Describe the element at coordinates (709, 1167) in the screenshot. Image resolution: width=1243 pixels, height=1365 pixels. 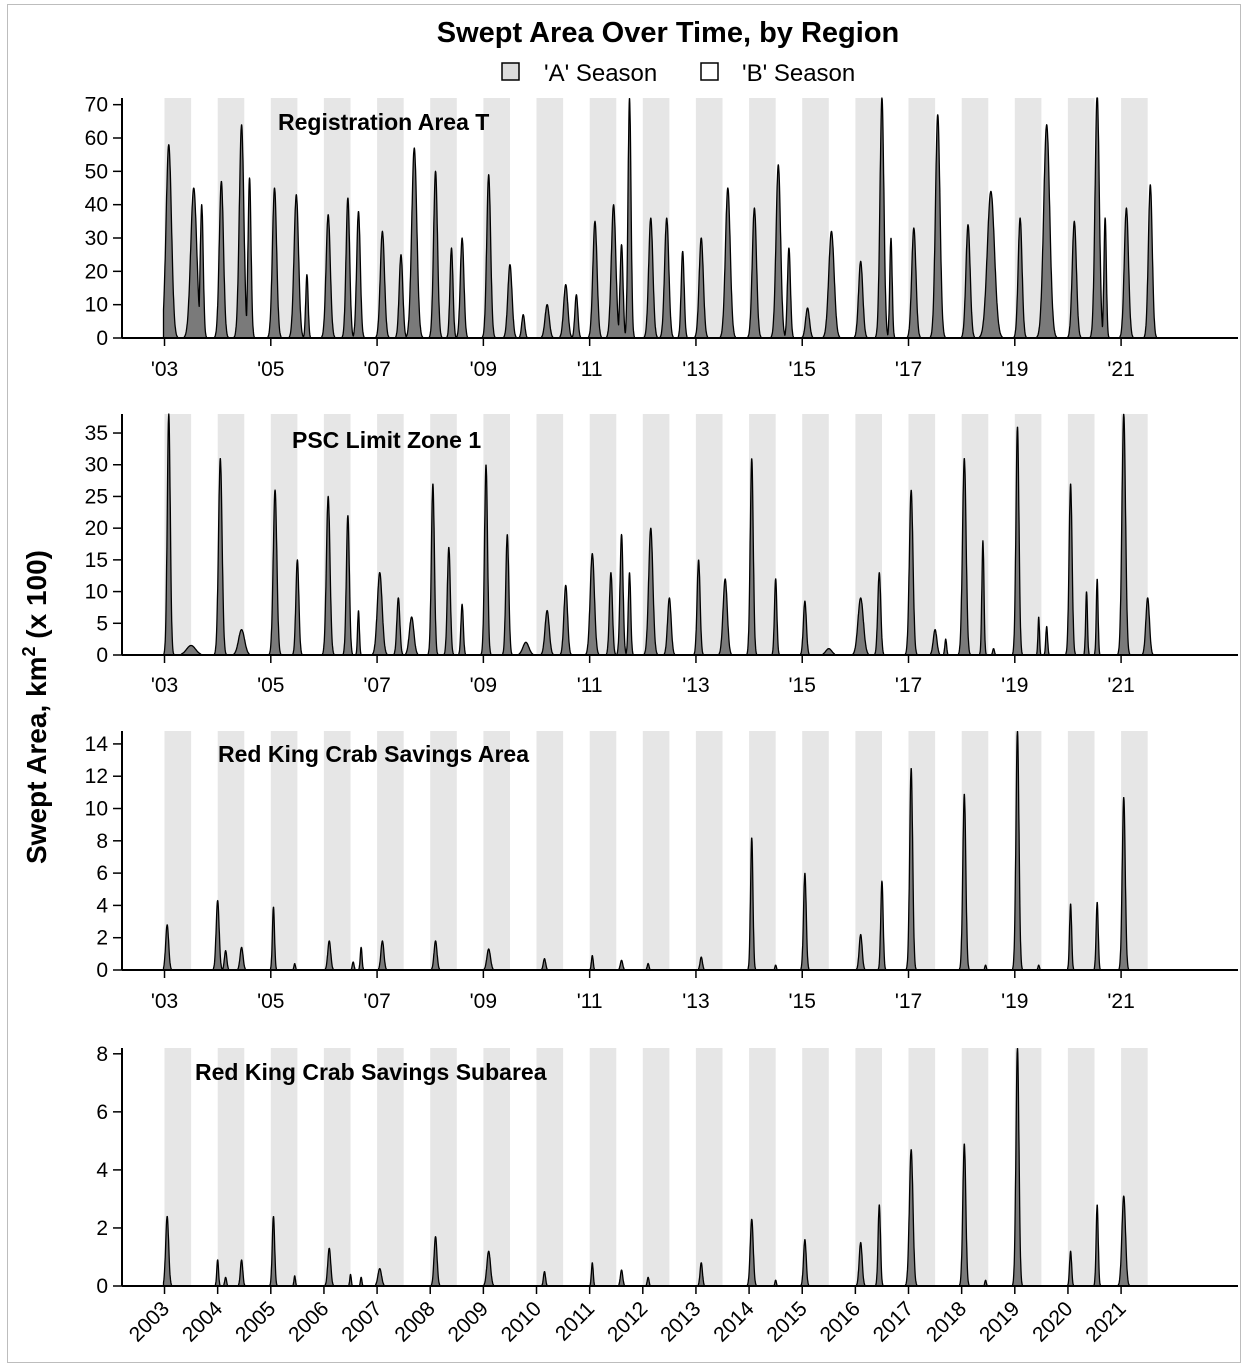
I see `season-band-a-2013` at that location.